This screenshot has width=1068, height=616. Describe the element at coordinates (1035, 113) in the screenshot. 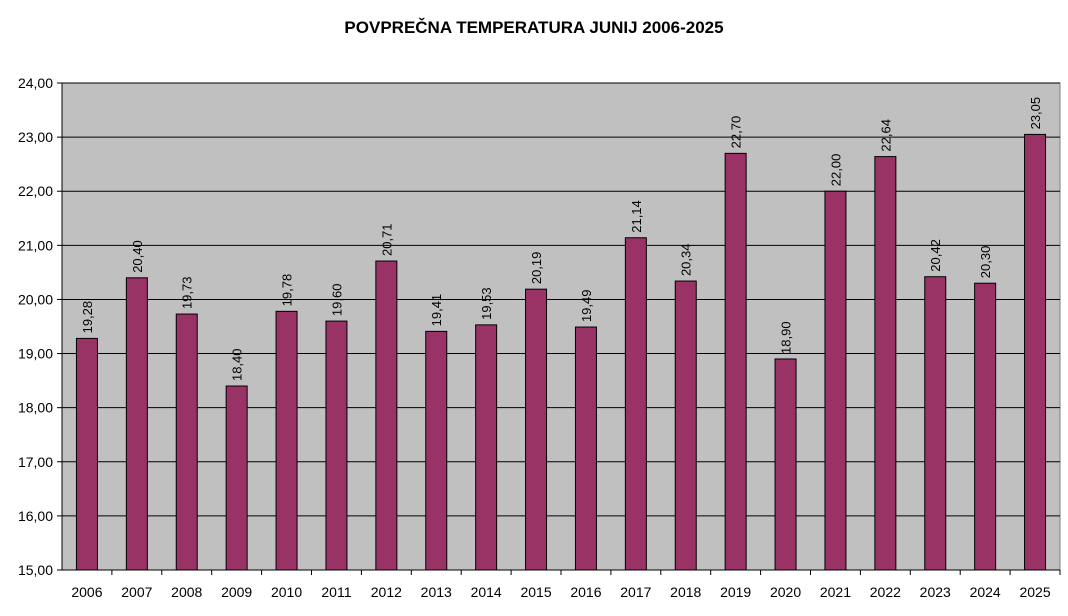

I see `data-label: 23,05` at that location.